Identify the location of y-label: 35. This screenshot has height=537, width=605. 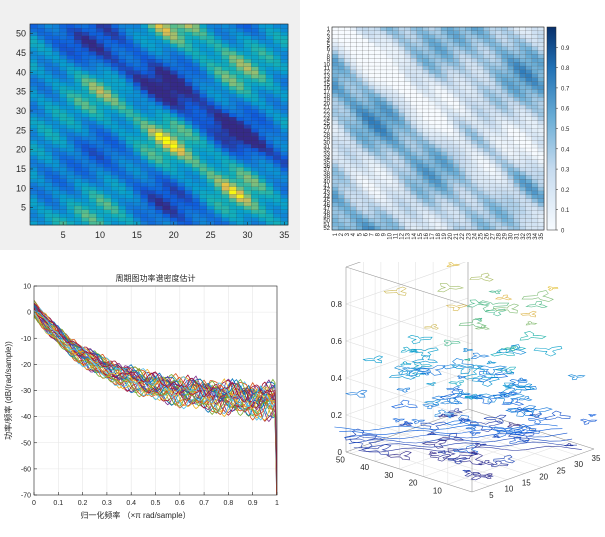
(326, 163).